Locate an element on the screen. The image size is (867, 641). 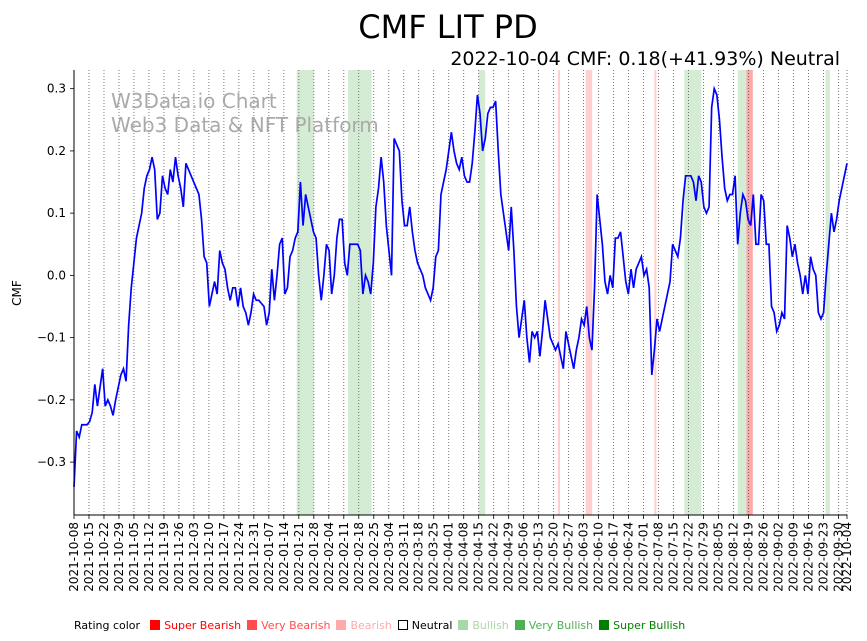
x-tick-label-49: 2022-09-16 is located at coordinates (808, 557).